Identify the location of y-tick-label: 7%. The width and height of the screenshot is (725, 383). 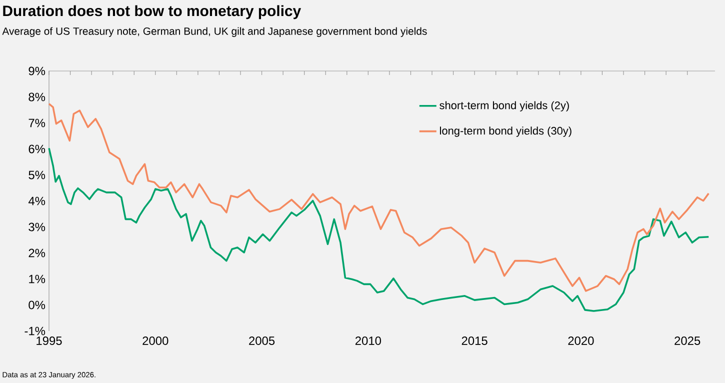
(37, 123).